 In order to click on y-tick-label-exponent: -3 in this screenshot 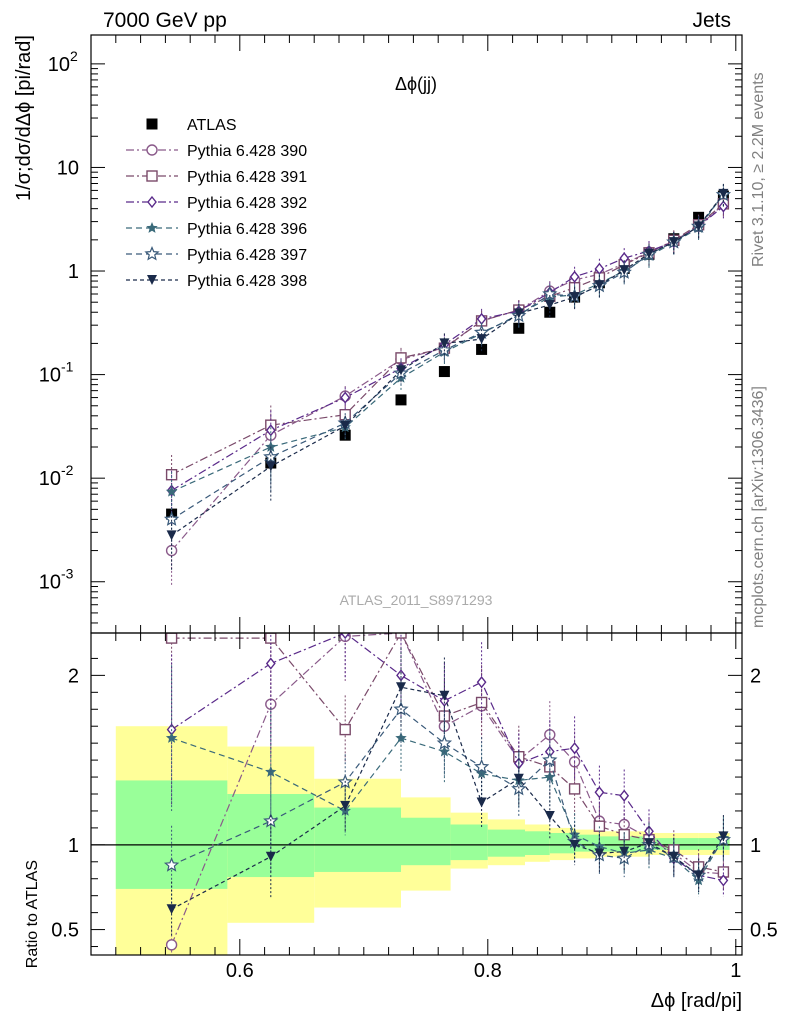, I will do `click(67, 574)`.